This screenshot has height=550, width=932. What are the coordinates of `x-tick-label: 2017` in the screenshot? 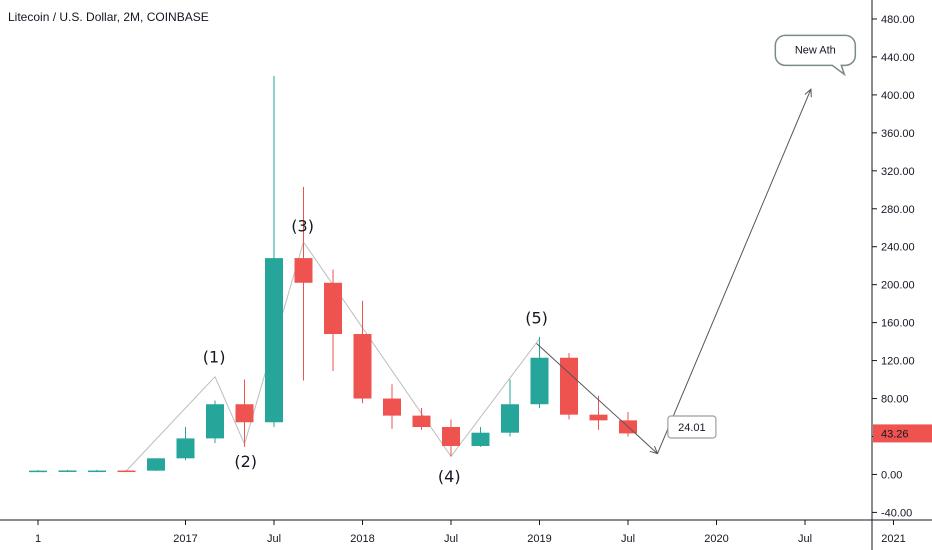 It's located at (185, 539).